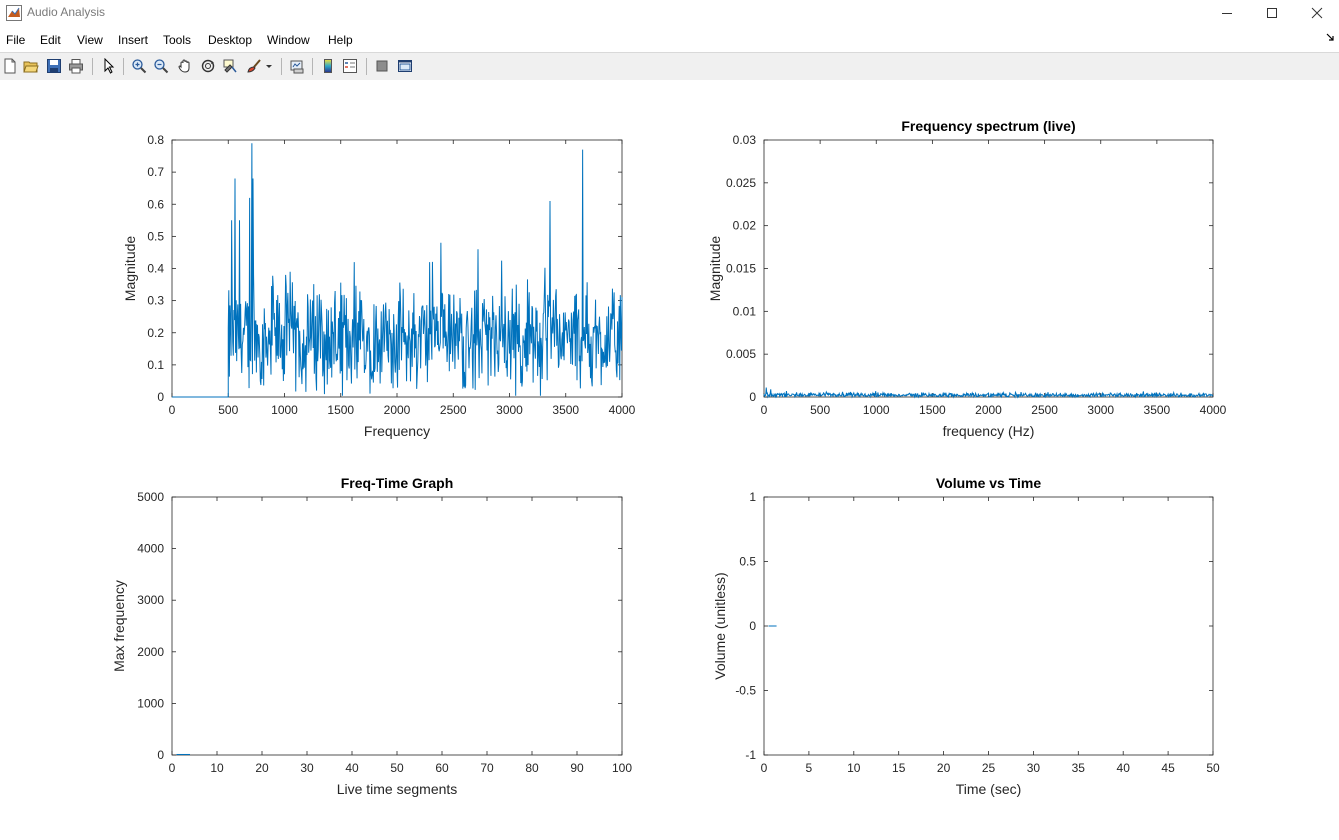 The width and height of the screenshot is (1339, 840). What do you see at coordinates (155, 269) in the screenshot?
I see `y-tick-label: 0.4` at bounding box center [155, 269].